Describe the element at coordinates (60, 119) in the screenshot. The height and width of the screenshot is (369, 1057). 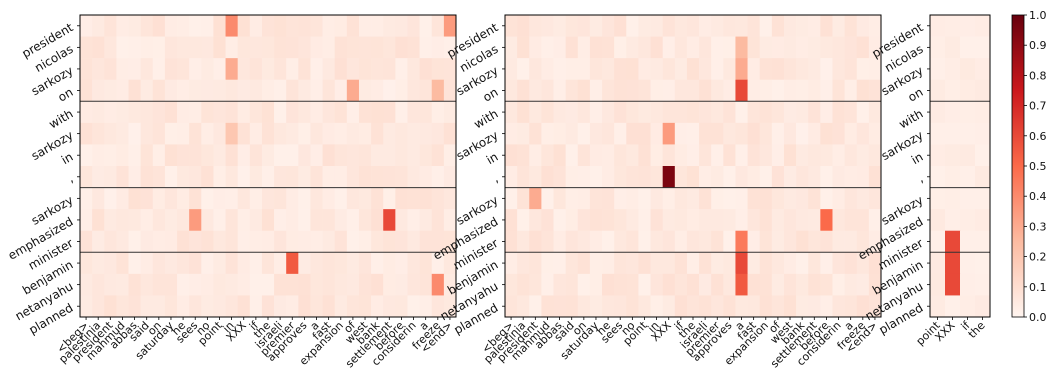
I see `y-tick-label: with` at that location.